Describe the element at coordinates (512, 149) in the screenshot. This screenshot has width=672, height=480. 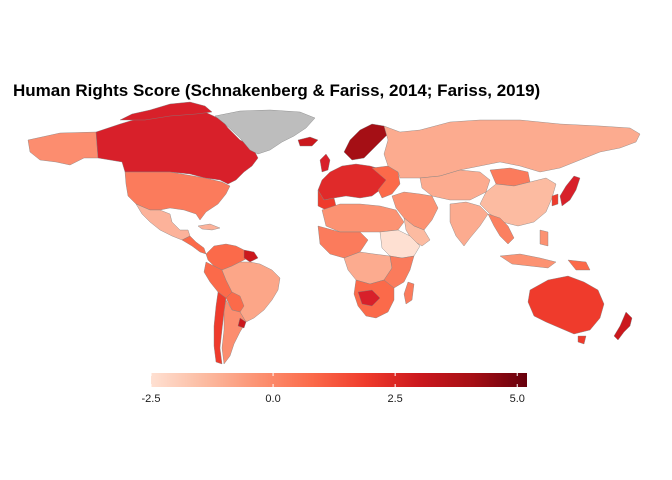
I see `region-russia` at that location.